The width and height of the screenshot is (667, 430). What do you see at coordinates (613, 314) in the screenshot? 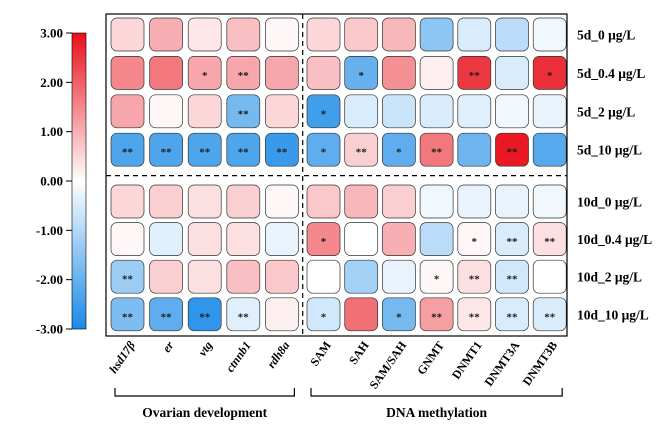
I see `row-label: 10d_10 μg/L` at bounding box center [613, 314].